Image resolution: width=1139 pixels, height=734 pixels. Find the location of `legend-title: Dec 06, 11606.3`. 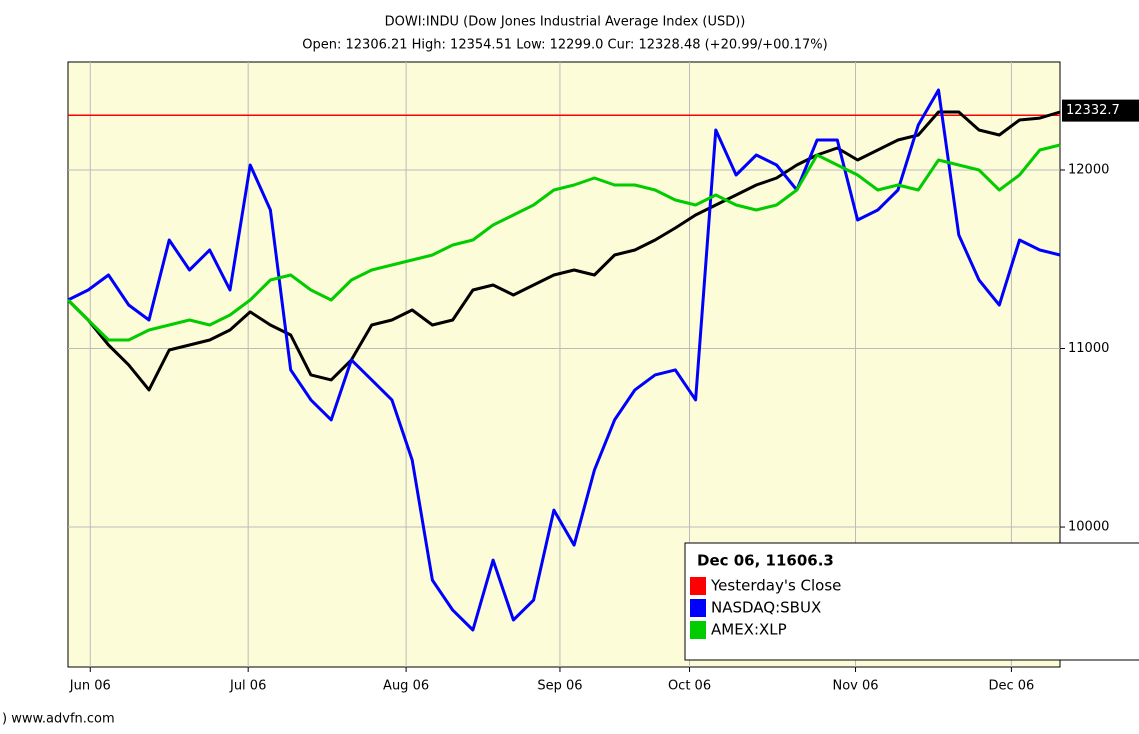

legend-title: Dec 06, 11606.3 is located at coordinates (765, 561).